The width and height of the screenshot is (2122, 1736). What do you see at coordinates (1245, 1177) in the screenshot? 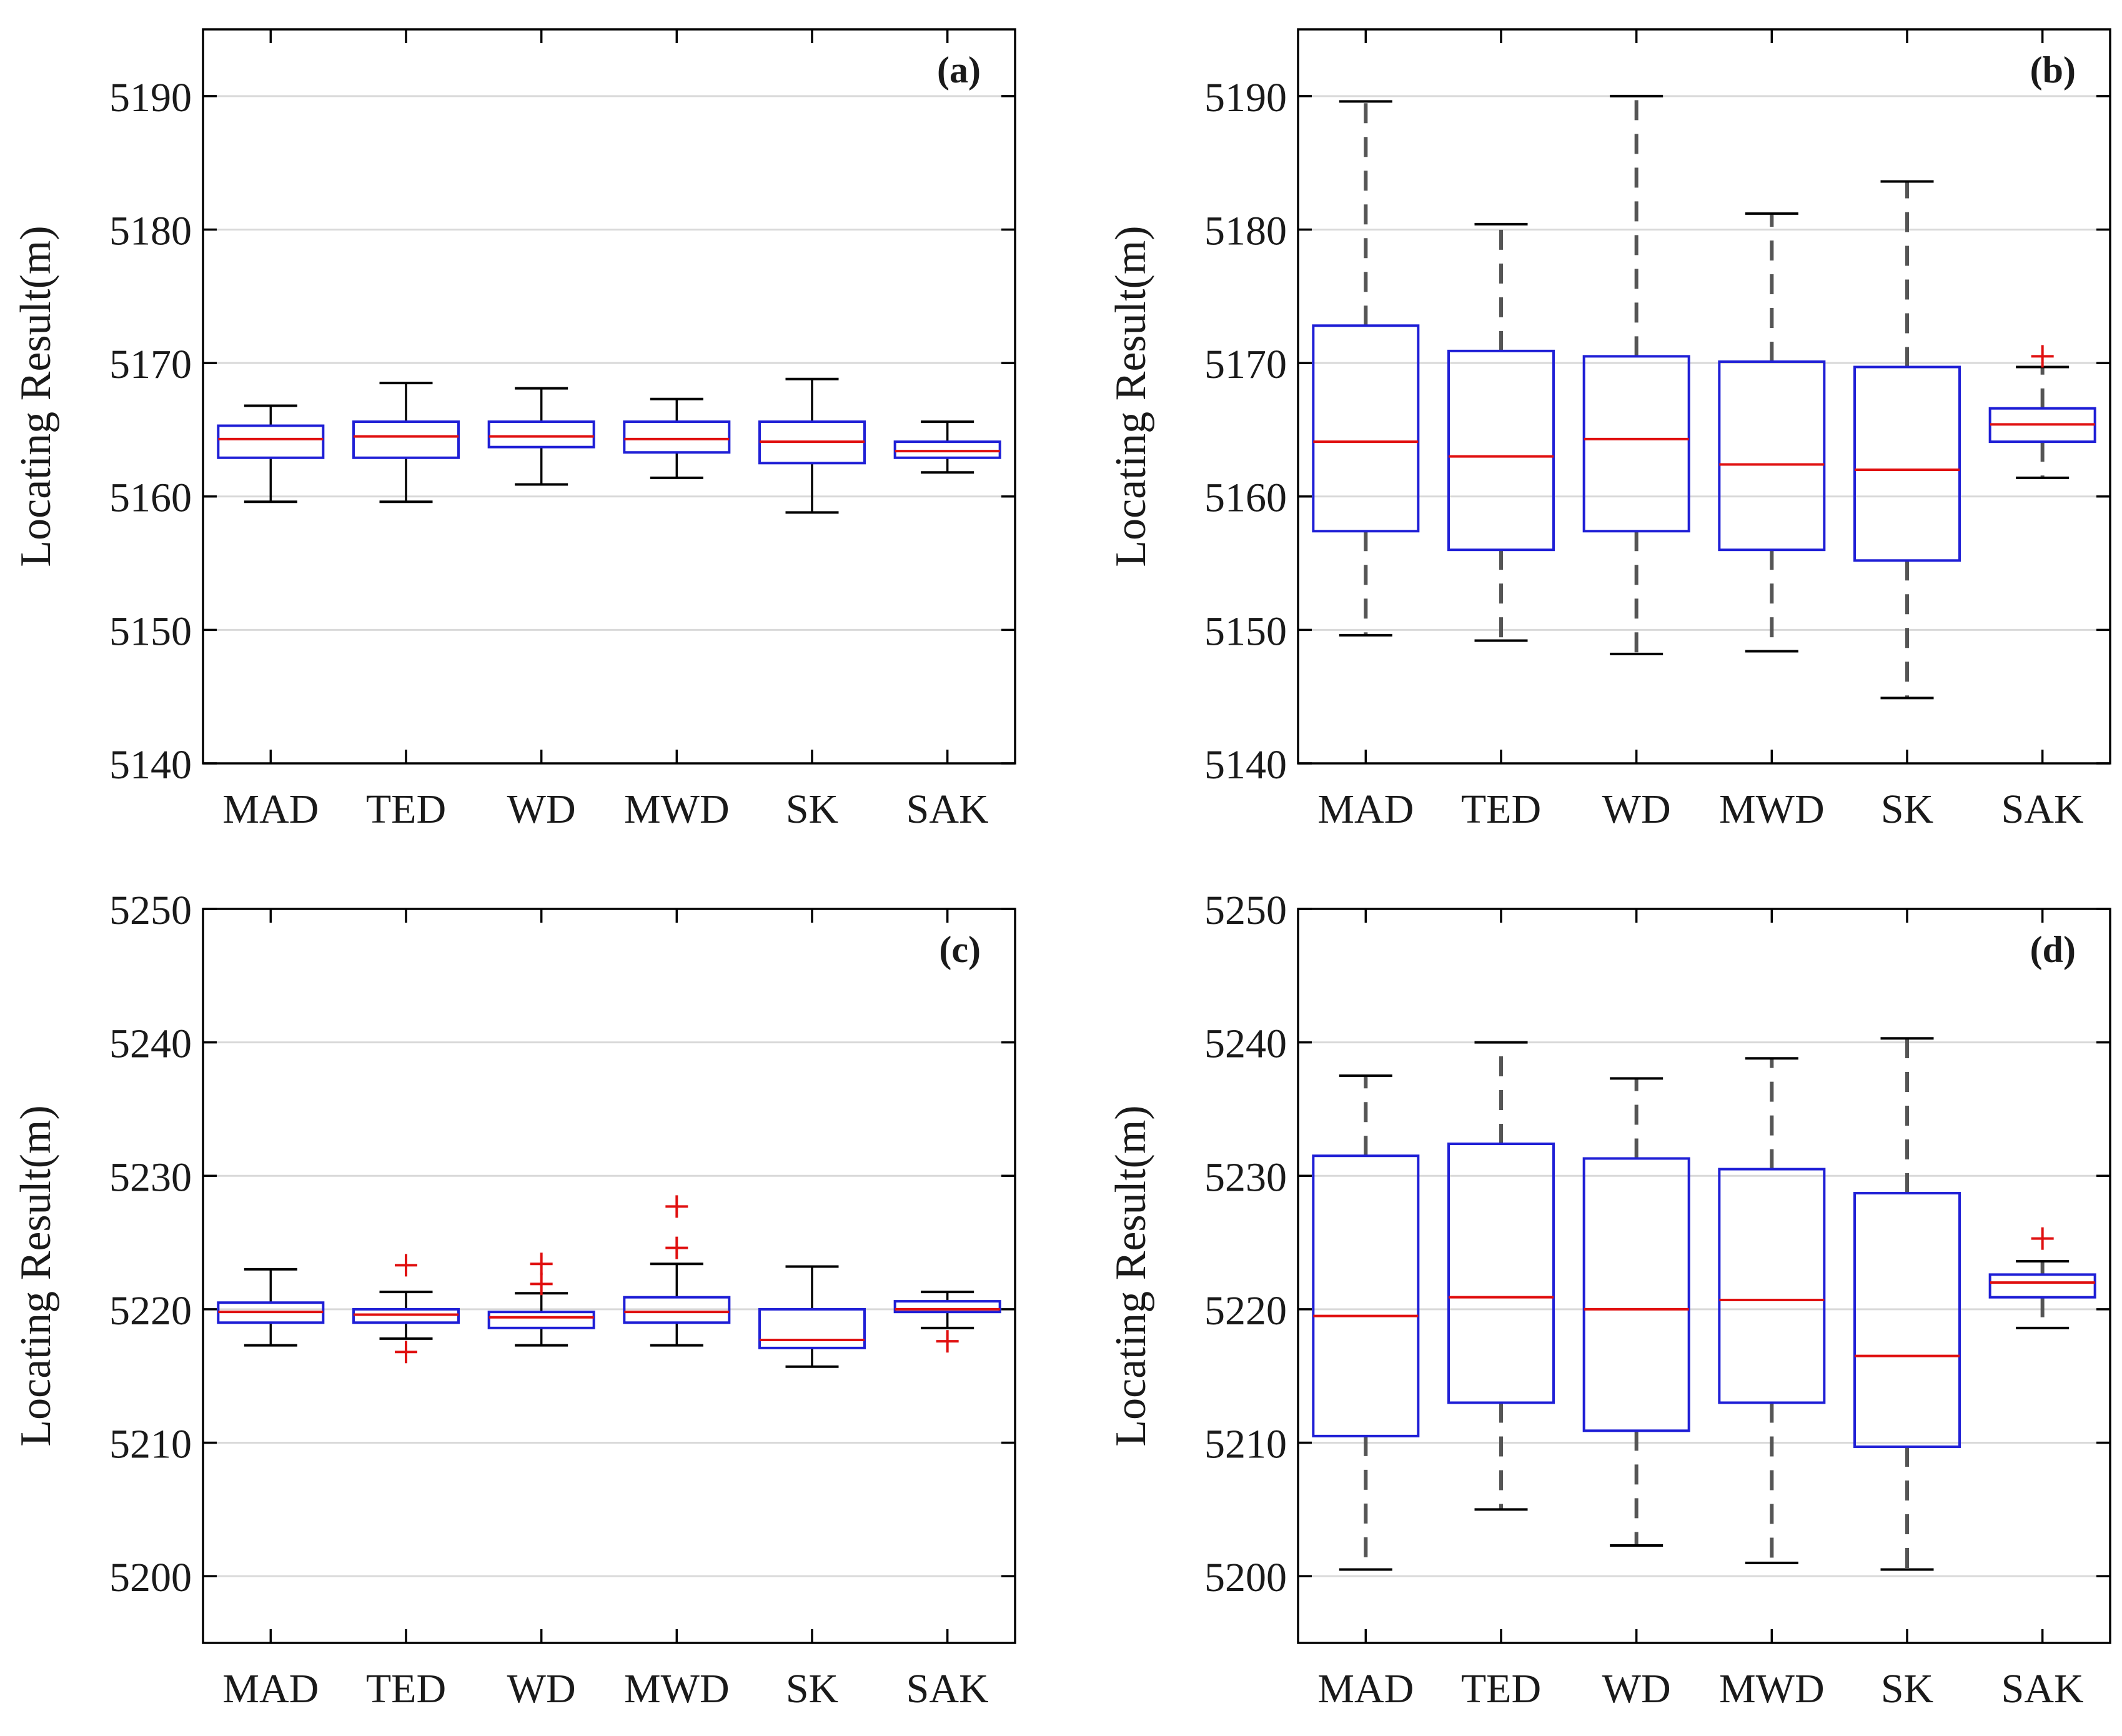
I see `y-tick-label: 5230` at bounding box center [1245, 1177].